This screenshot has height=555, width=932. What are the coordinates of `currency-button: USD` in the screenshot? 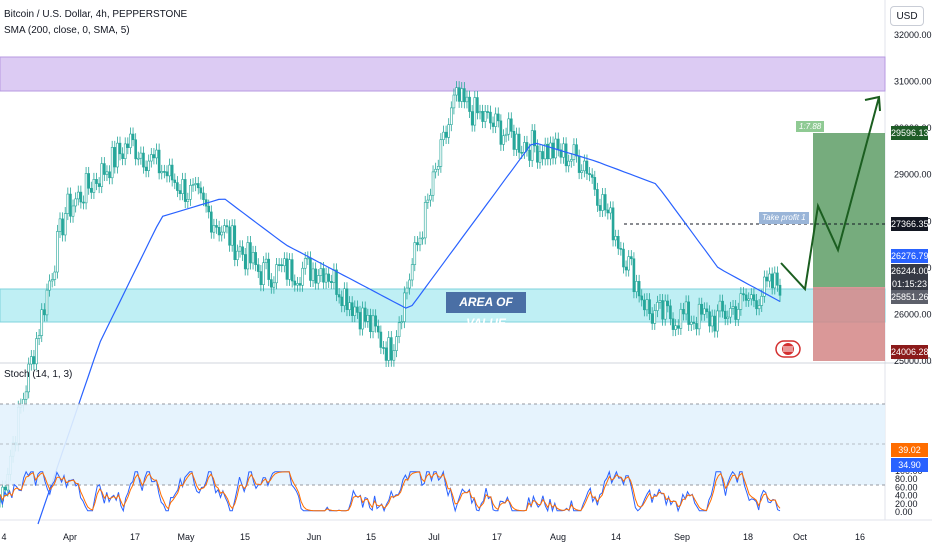 It's located at (907, 16).